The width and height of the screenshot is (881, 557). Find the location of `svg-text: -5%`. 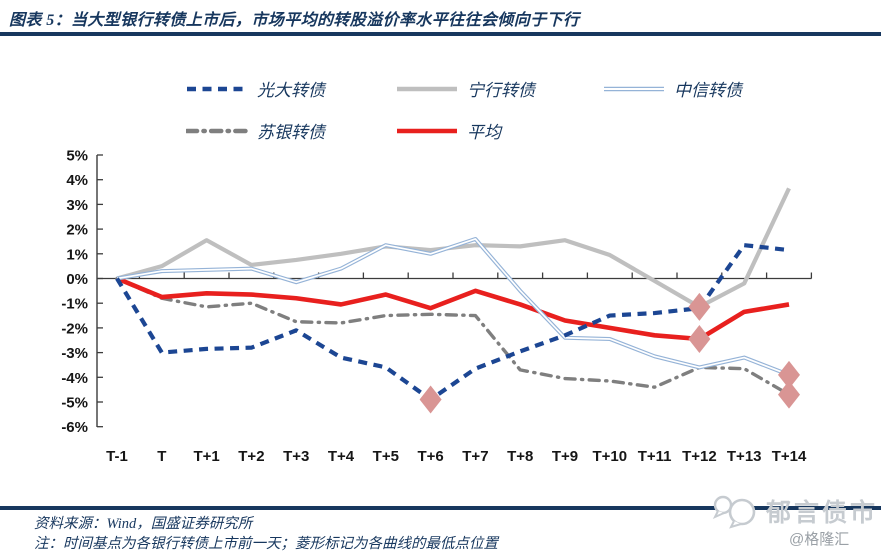

svg-text: -5% is located at coordinates (74, 403).